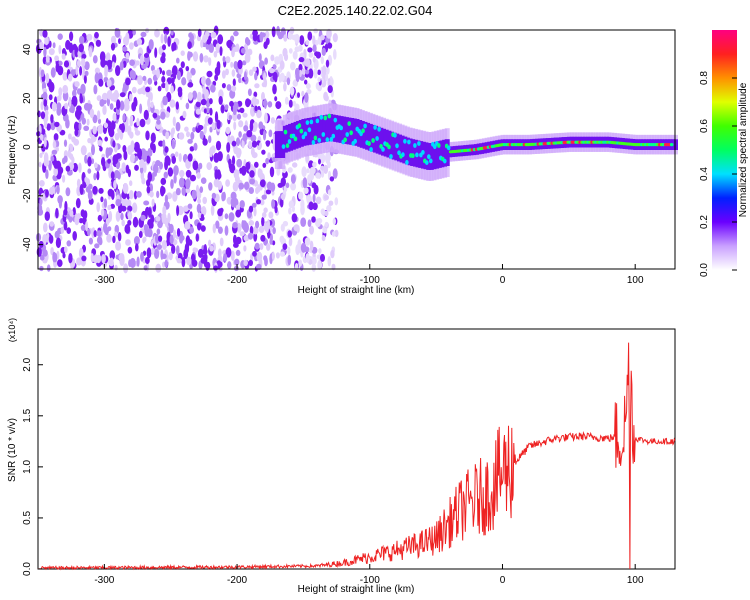 This screenshot has height=600, width=750. I want to click on y-tick-label: 2.0, so click(27, 364).